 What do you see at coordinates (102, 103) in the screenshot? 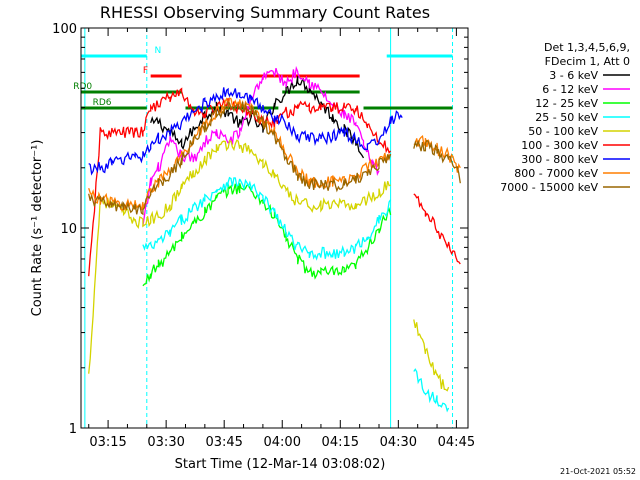
I see `flag-rd6-label: RD6` at bounding box center [102, 103].